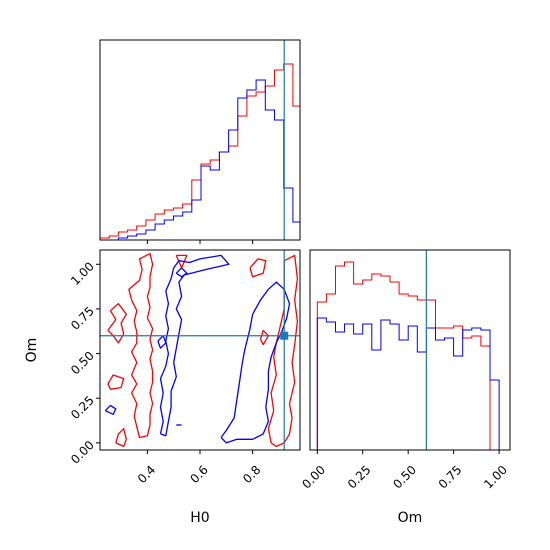 The width and height of the screenshot is (550, 550). Describe the element at coordinates (410, 518) in the screenshot. I see `x-axis-label-om: Om` at that location.